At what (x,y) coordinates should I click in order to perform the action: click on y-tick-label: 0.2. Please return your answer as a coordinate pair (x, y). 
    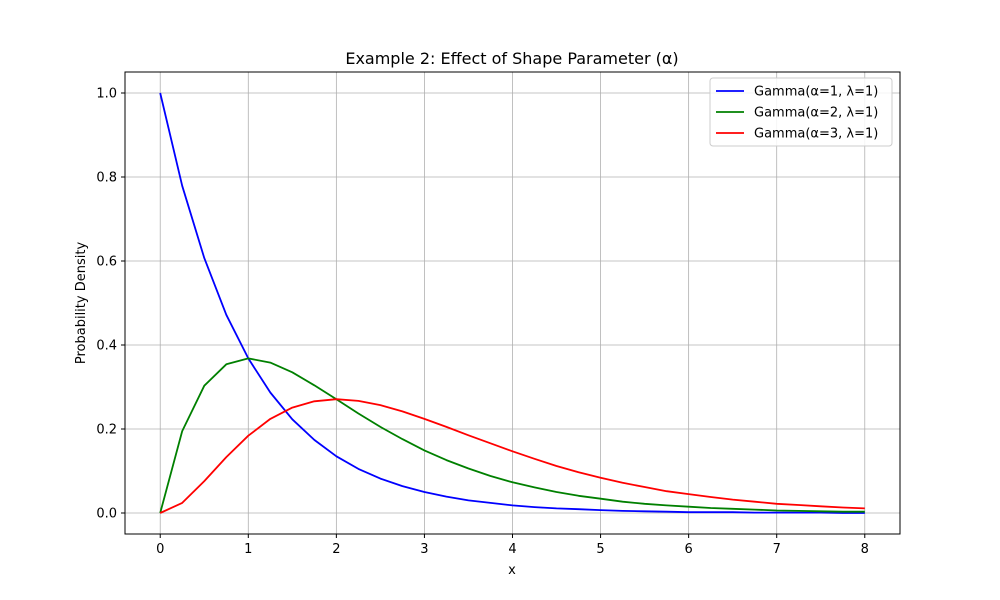
    Looking at the image, I should click on (106, 430).